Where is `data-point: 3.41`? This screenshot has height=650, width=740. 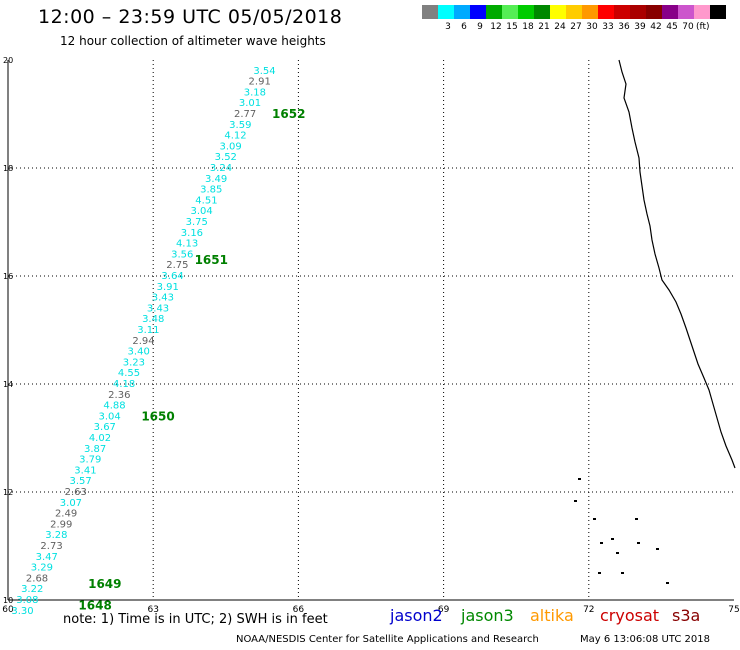 data-point: 3.41 is located at coordinates (85, 470).